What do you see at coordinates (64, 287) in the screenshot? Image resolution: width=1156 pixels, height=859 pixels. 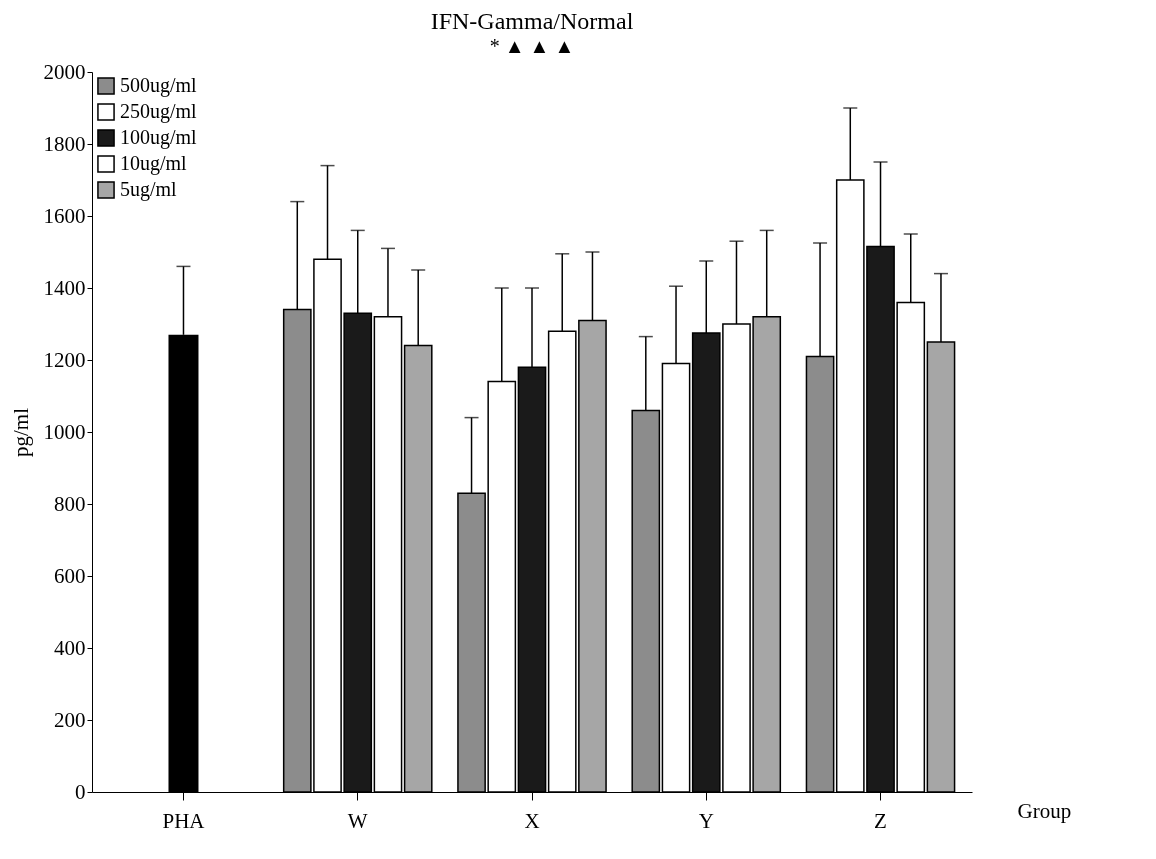 I see `y-tick-label: 1400` at bounding box center [64, 287].